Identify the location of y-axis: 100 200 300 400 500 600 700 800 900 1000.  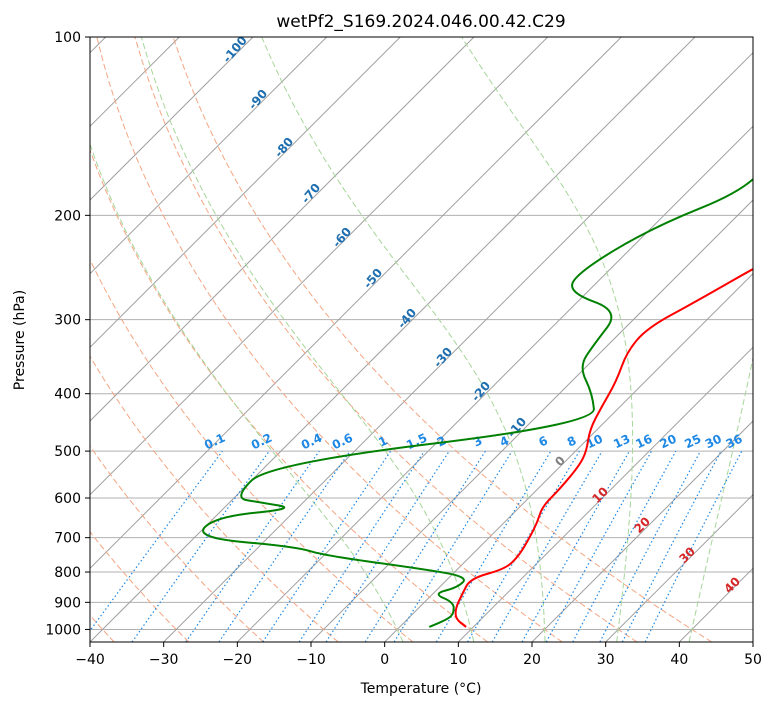
(67, 334).